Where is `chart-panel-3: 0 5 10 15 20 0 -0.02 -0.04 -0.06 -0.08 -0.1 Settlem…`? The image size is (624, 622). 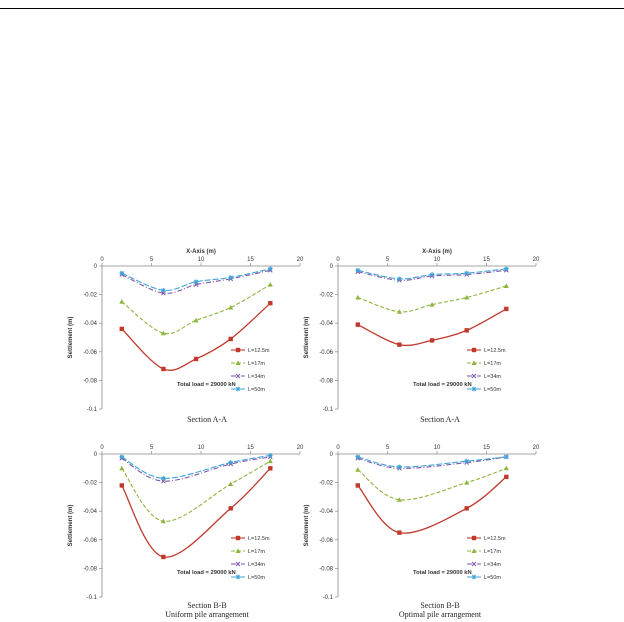
chart-panel-3: 0 5 10 15 20 0 -0.02 -0.04 -0.06 -0.08 -0.1 Settlem… is located at coordinates (210, 517).